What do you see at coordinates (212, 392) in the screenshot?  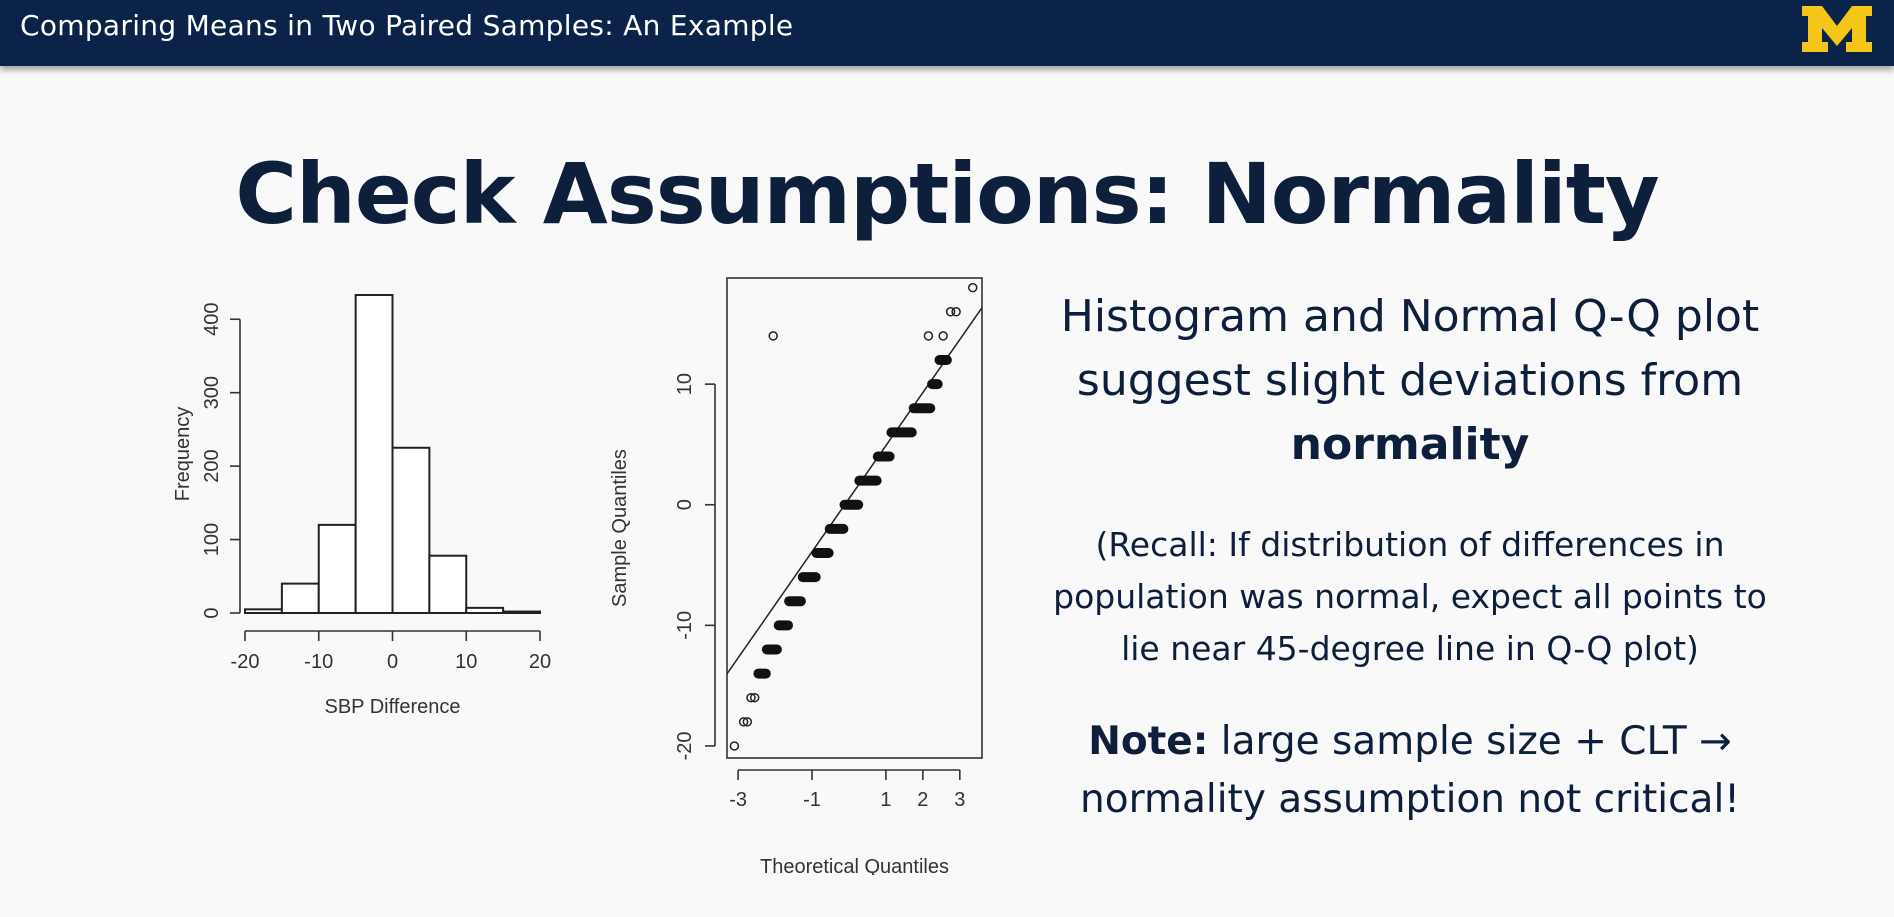 I see `histogram-y-tick-label: 300` at bounding box center [212, 392].